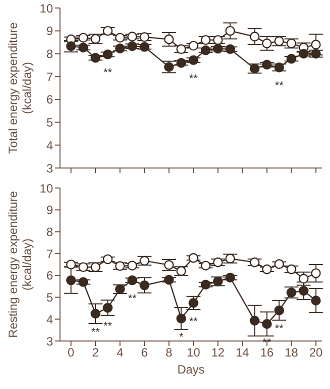  Describe the element at coordinates (20, 264) in the screenshot. I see `y-axis-title: Resting energy expenditure (kcal/day)` at that location.